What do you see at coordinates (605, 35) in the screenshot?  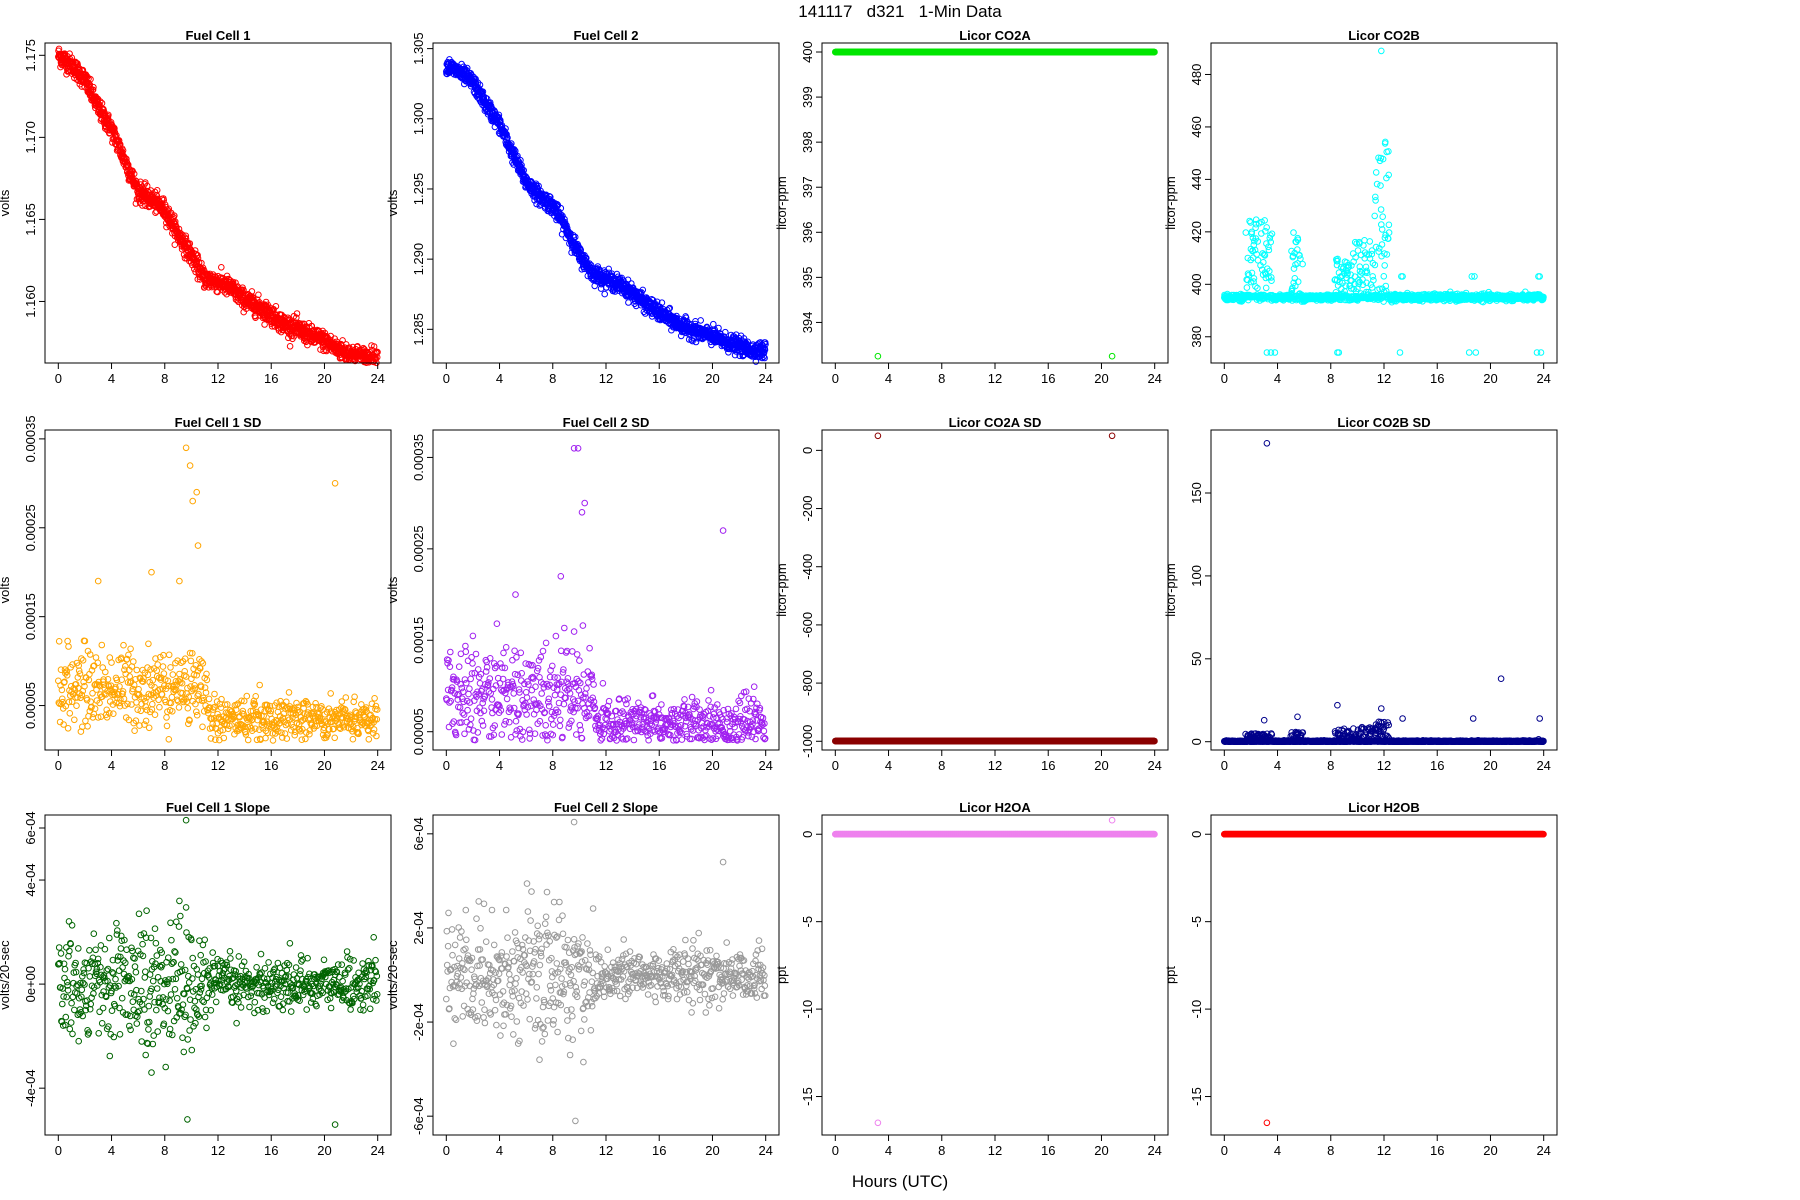 I see `panel-title: Fuel Cell 2` at bounding box center [605, 35].